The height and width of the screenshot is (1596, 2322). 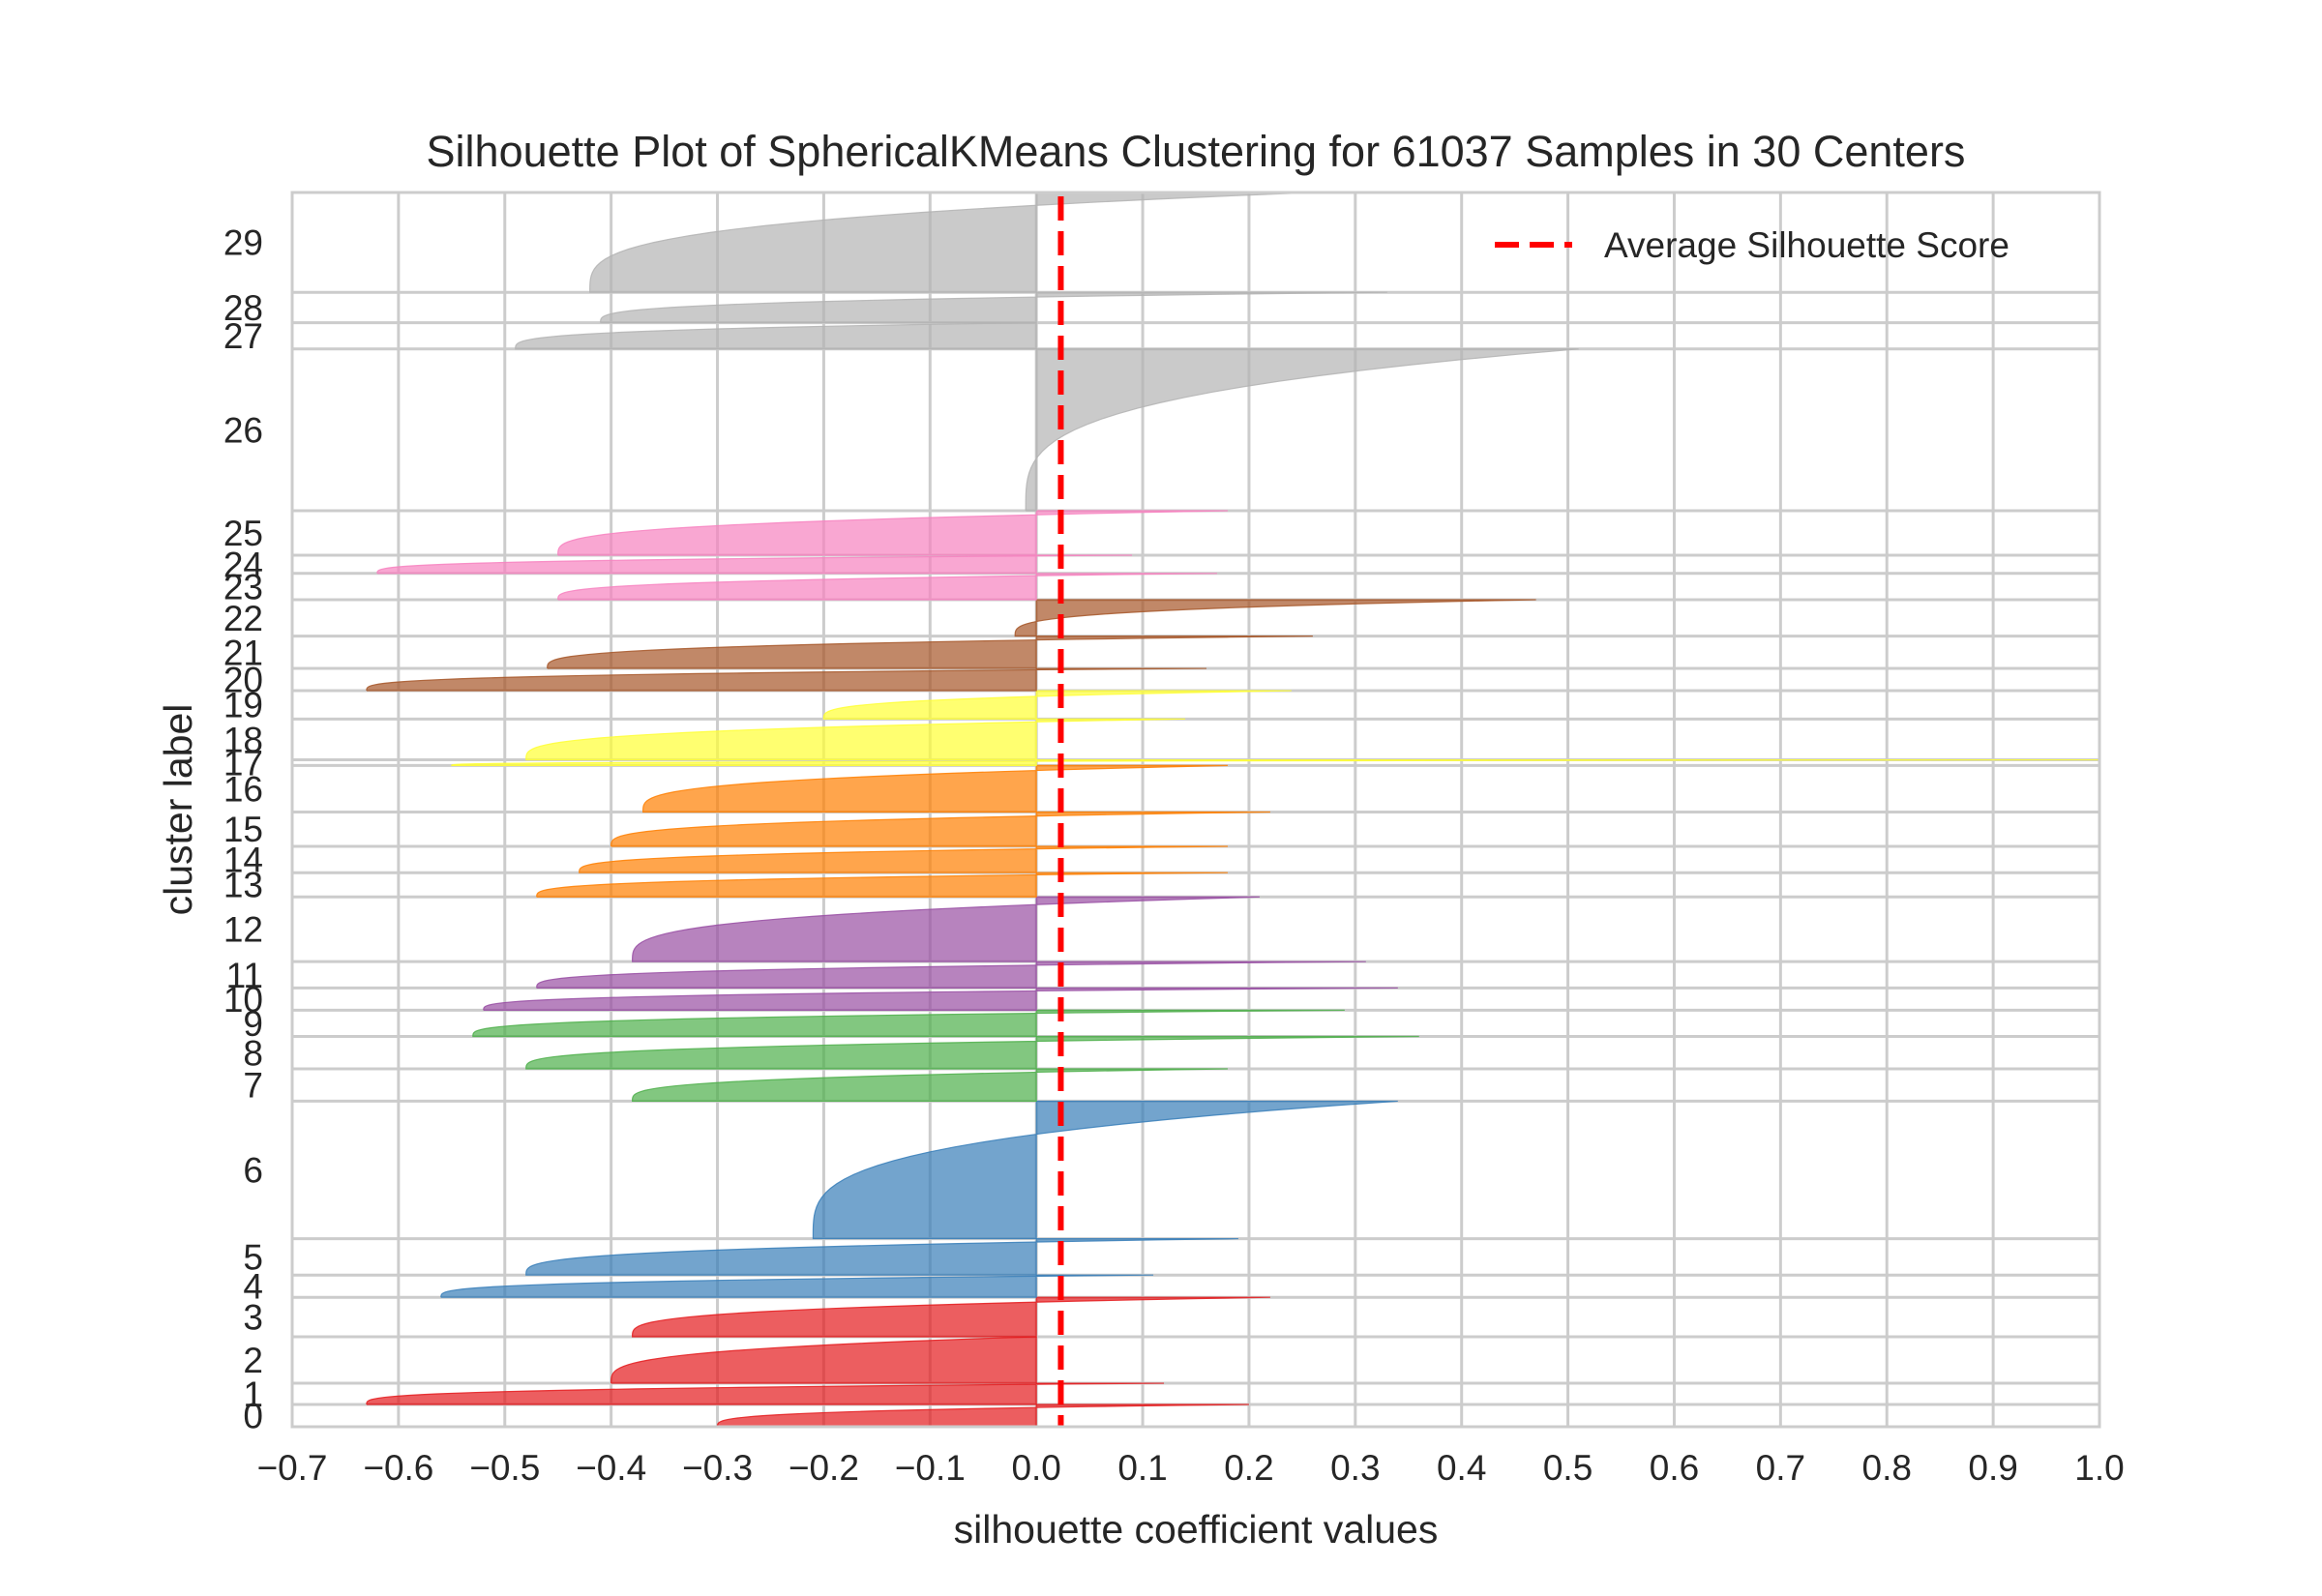 What do you see at coordinates (243, 618) in the screenshot?
I see `y-tick-label: 22` at bounding box center [243, 618].